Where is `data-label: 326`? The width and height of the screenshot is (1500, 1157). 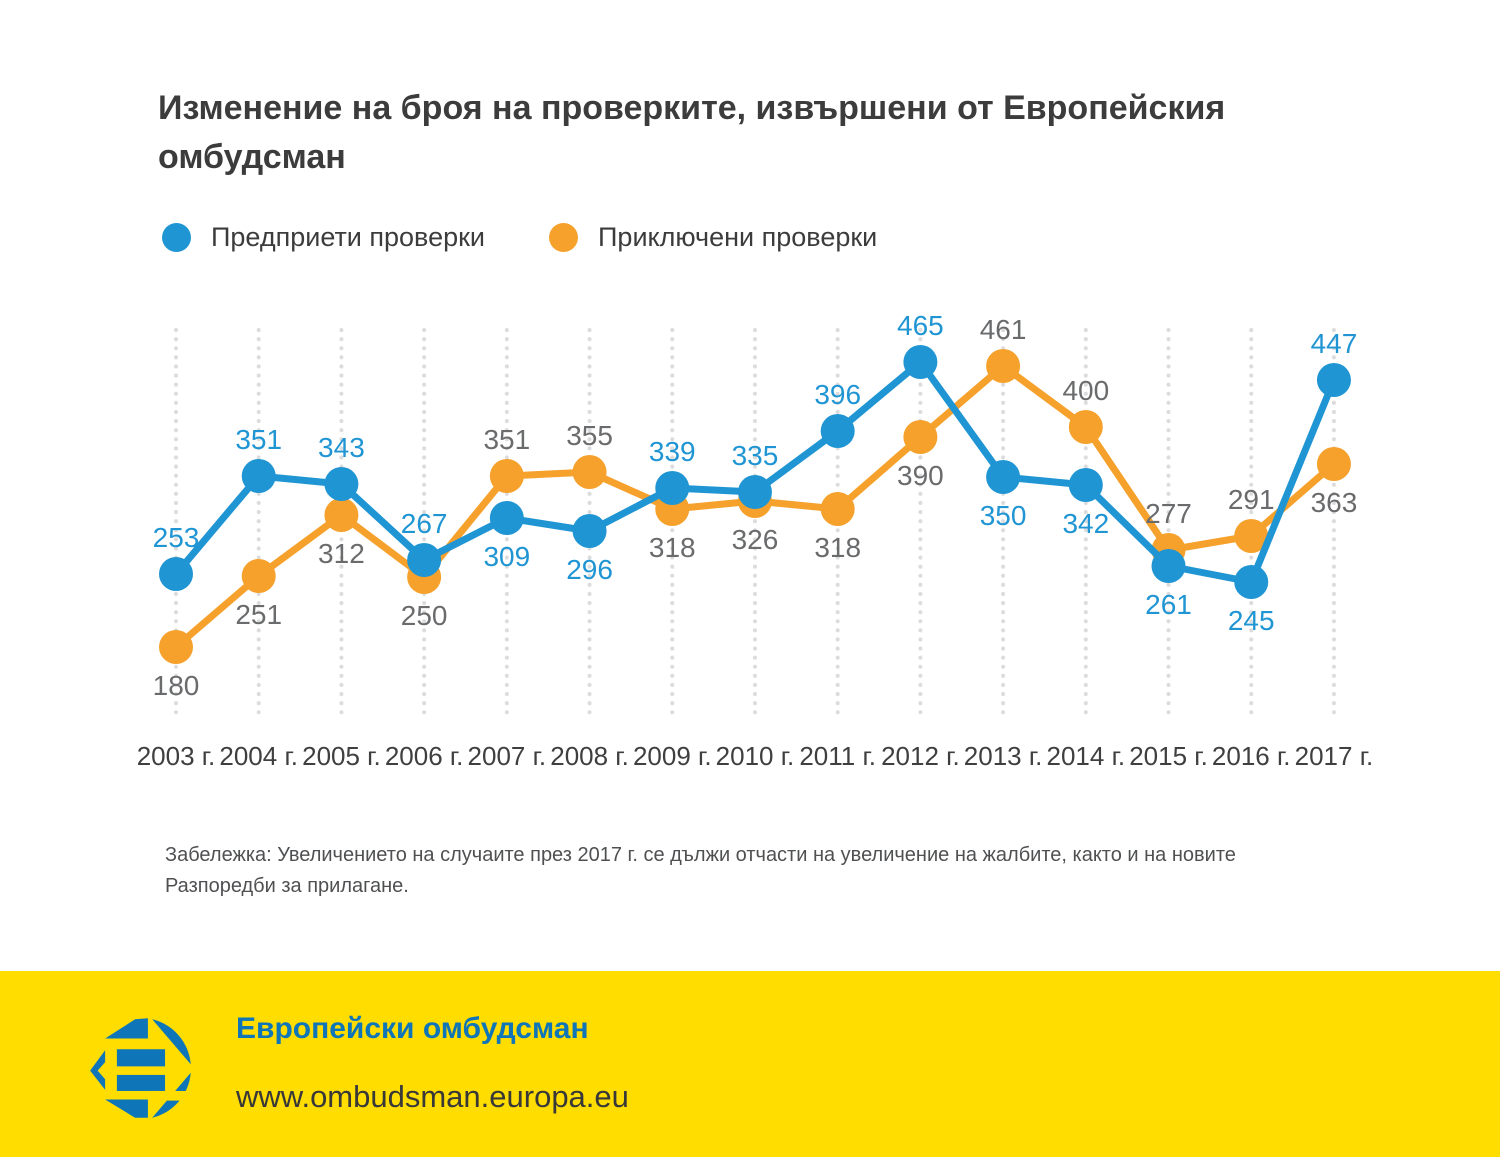
data-label: 326 is located at coordinates (755, 539).